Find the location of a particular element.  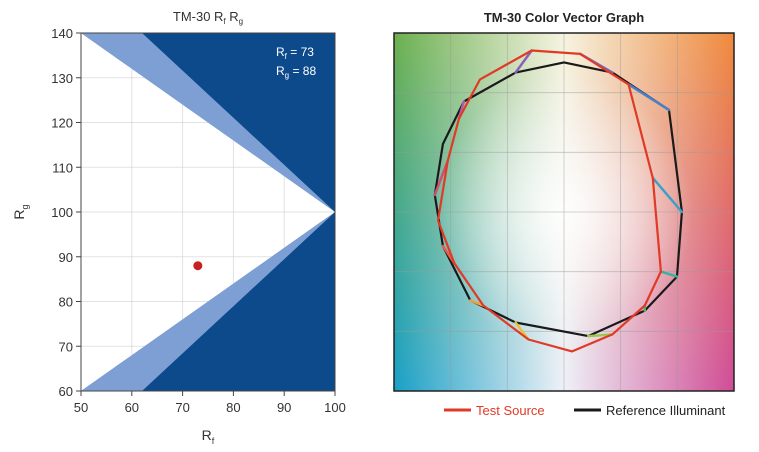

annotation-rg-value: = 88 is located at coordinates (302, 71).